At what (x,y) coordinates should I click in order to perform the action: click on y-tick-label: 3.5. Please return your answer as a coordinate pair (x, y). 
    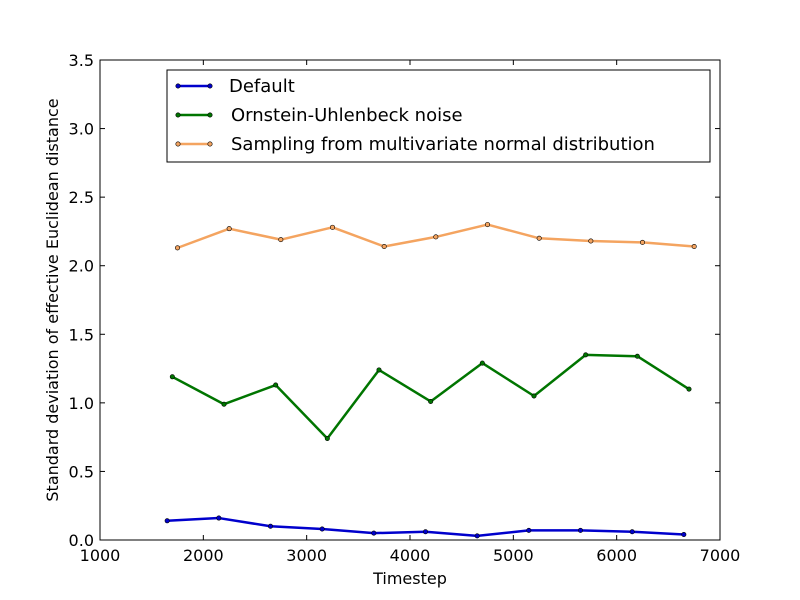
    Looking at the image, I should click on (81, 60).